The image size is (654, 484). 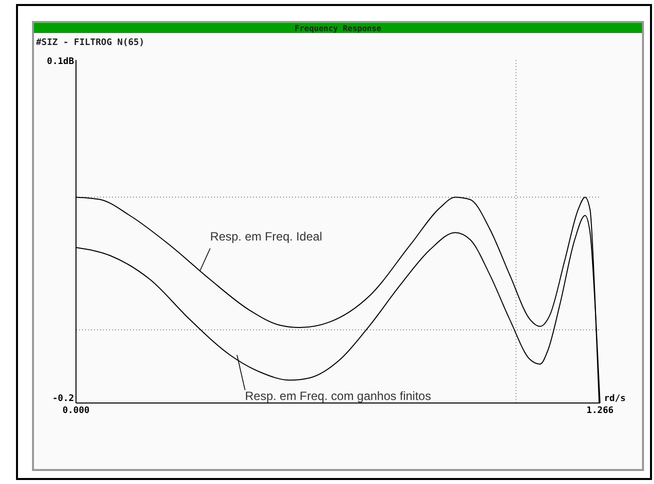 I want to click on y-tick-label: -0.2, so click(x=63, y=399).